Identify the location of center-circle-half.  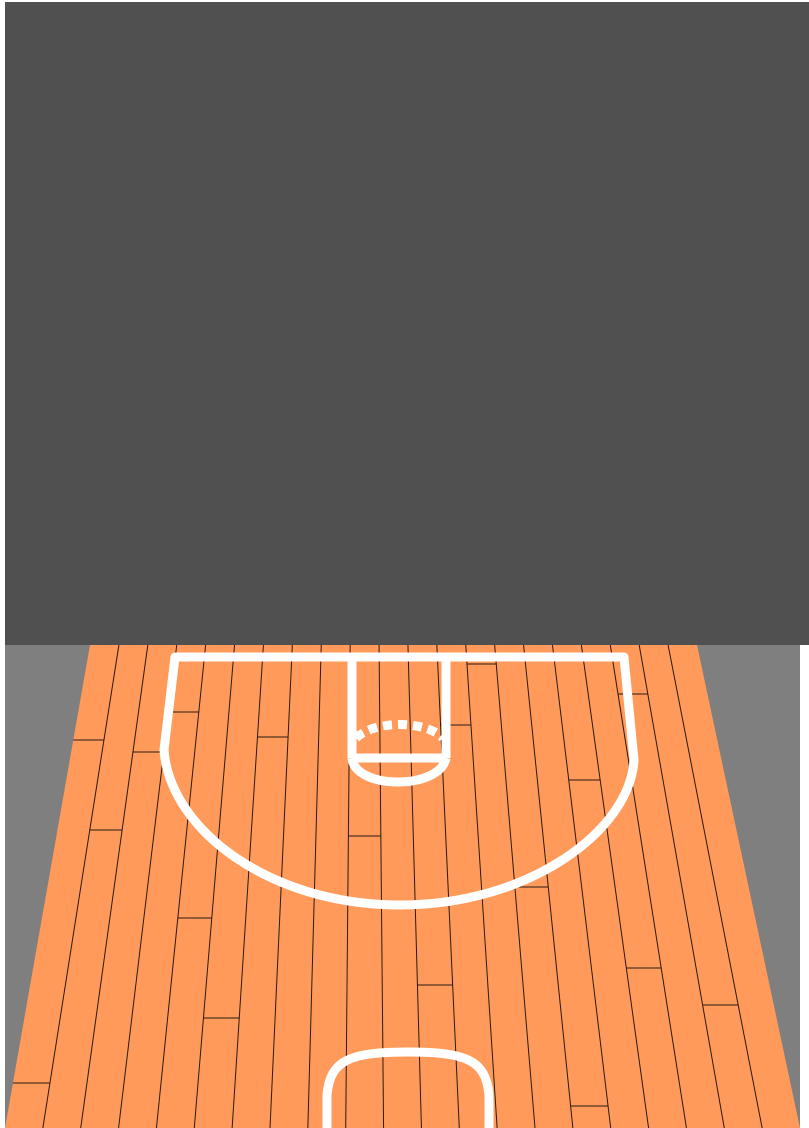
(408, 1087).